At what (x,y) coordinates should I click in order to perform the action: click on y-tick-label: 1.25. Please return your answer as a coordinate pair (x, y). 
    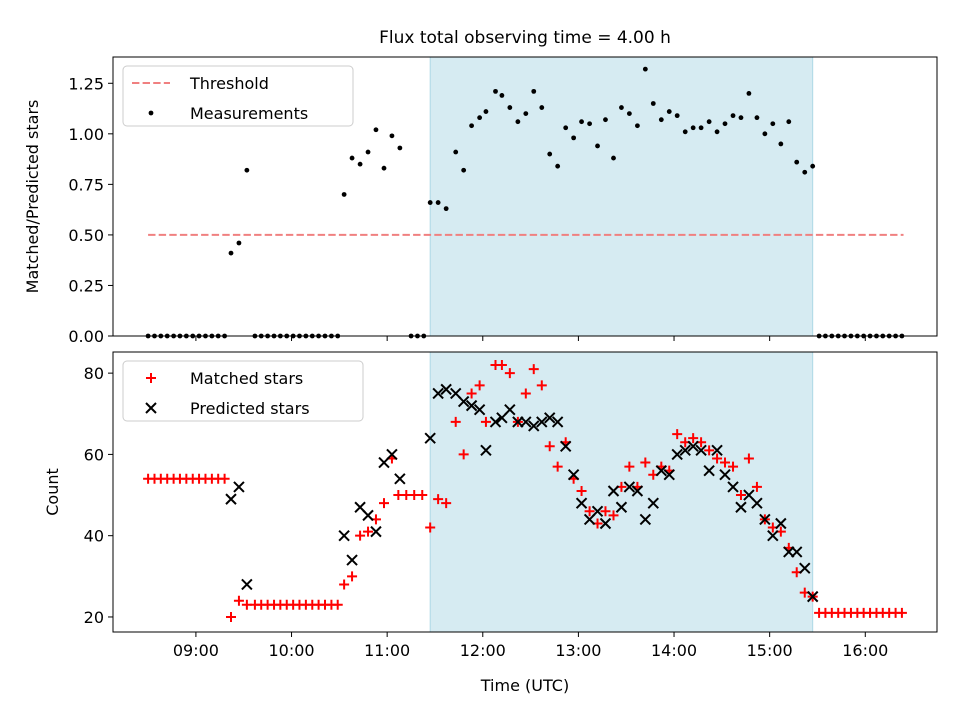
    Looking at the image, I should click on (86, 83).